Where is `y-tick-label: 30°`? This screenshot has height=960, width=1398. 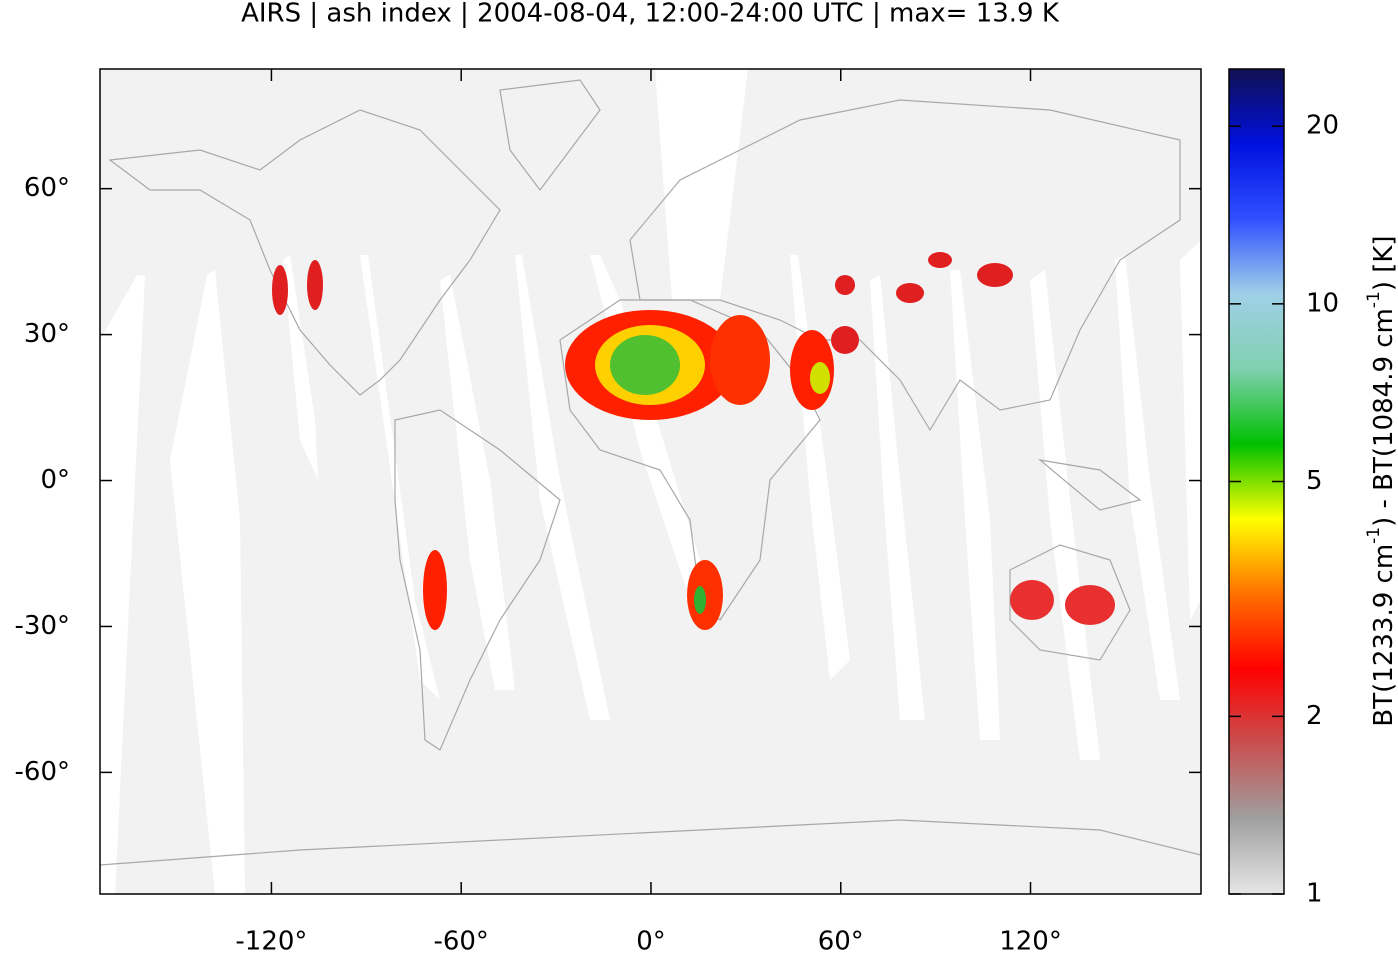 y-tick-label: 30° is located at coordinates (47, 334).